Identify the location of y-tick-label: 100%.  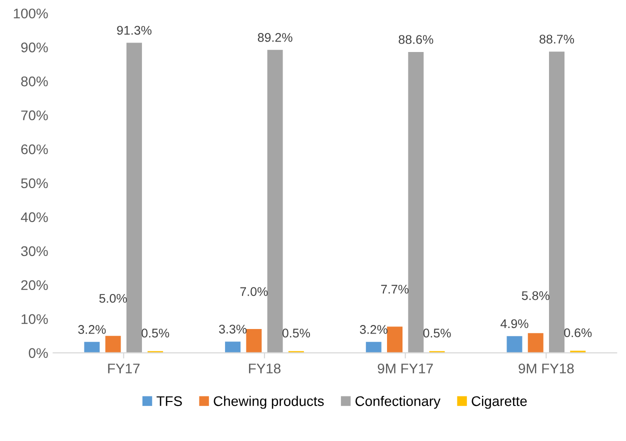
(31, 13).